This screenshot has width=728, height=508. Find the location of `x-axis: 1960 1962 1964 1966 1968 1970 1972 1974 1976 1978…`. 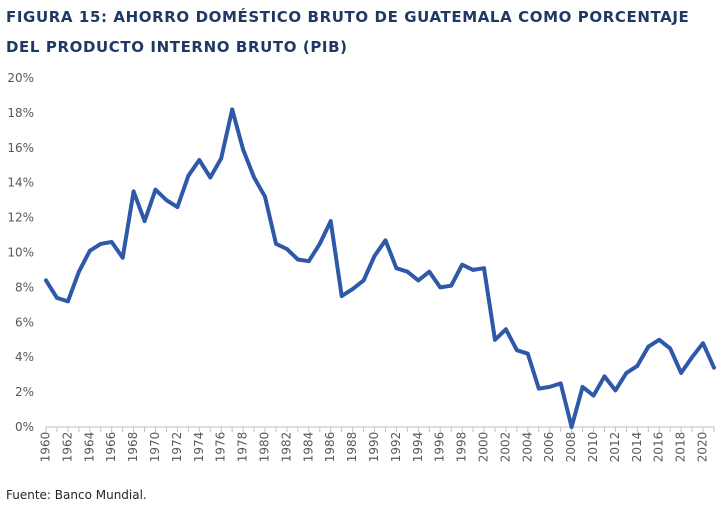

x-axis: 1960 1962 1964 1966 1968 1970 1972 1974 1976 1978… is located at coordinates (377, 444).